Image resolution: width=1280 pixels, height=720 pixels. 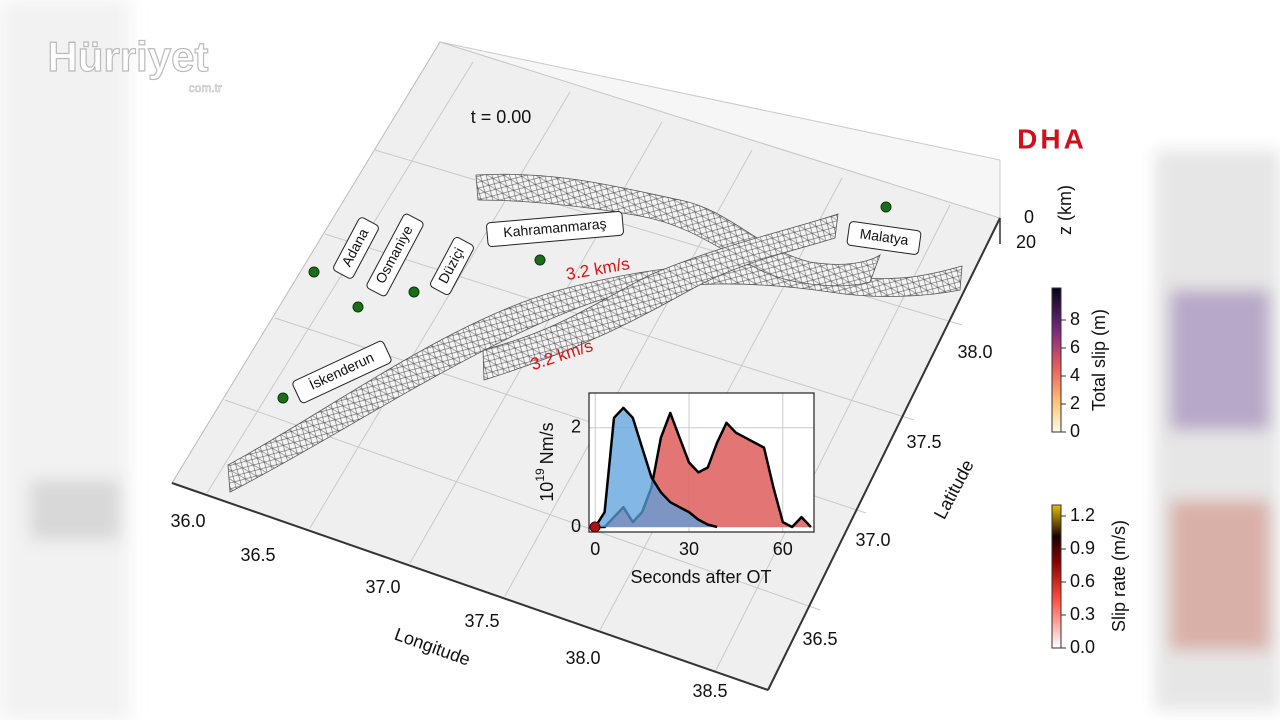 What do you see at coordinates (1029, 217) in the screenshot?
I see `depth-tick: 0` at bounding box center [1029, 217].